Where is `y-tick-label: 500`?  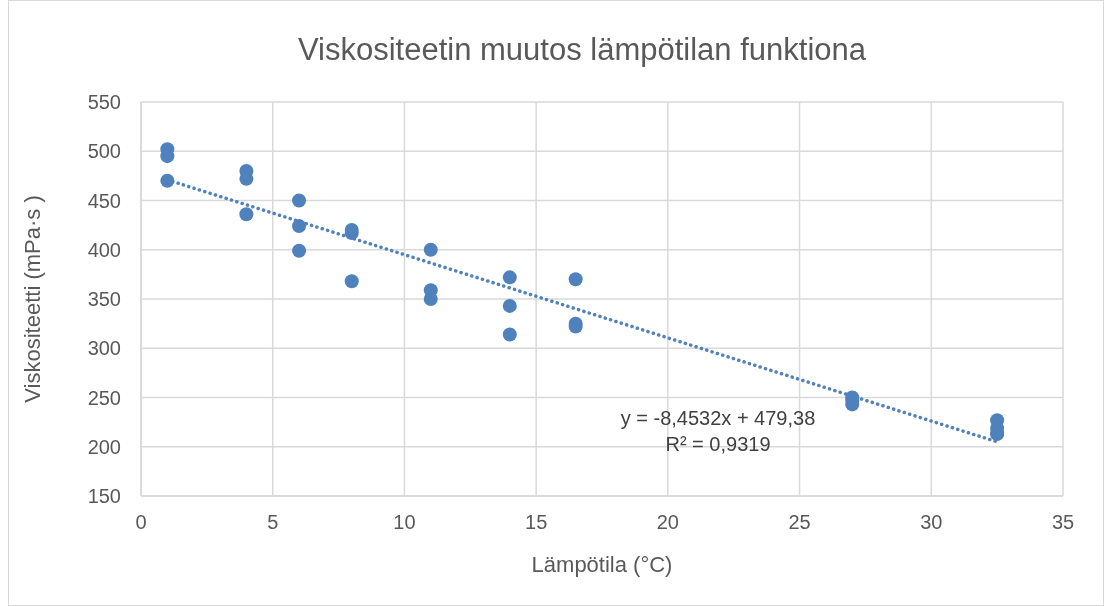
y-tick-label: 500 is located at coordinates (104, 151).